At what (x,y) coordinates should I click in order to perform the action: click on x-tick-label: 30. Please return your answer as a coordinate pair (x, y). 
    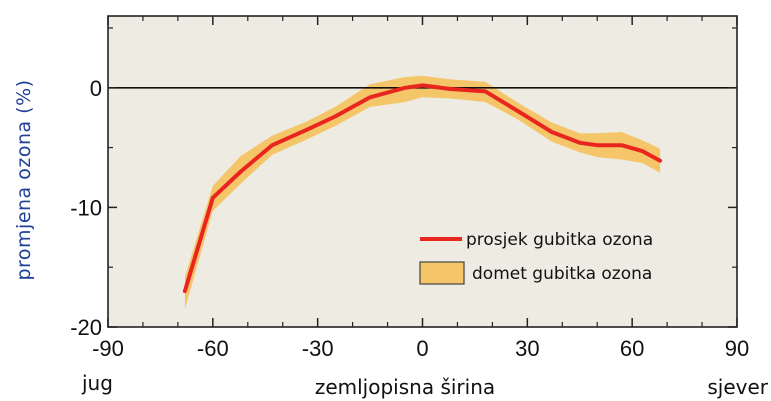
    Looking at the image, I should click on (527, 348).